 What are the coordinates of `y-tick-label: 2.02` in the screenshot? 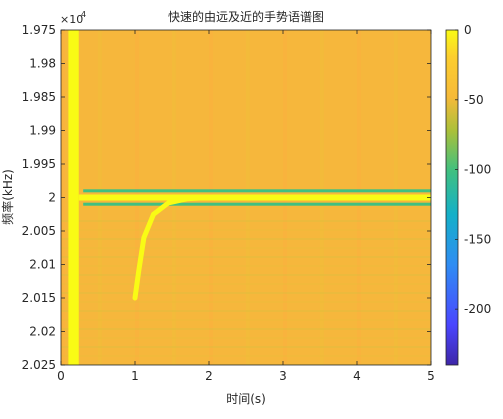 It's located at (42, 332).